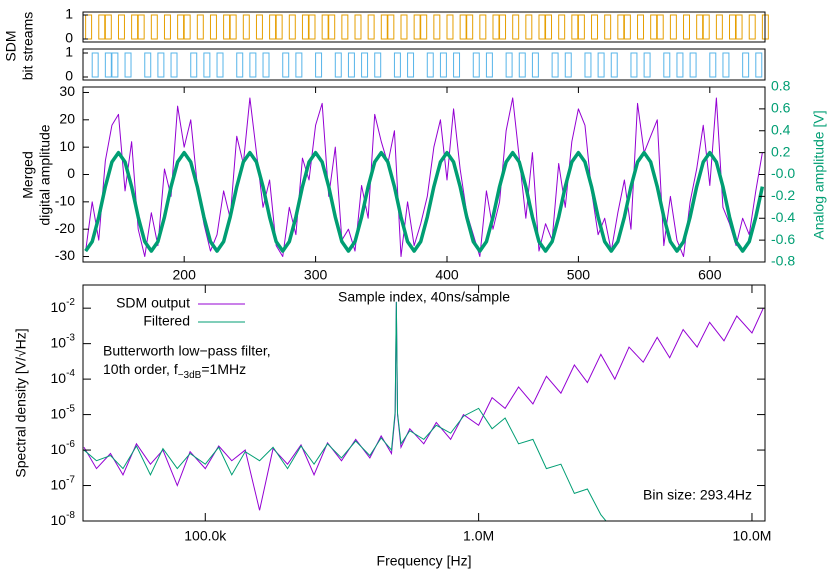  I want to click on y-tick-label: 10, so click(67, 146).